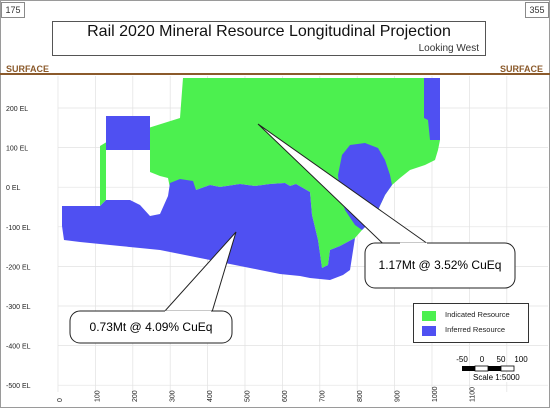 The height and width of the screenshot is (408, 550). Describe the element at coordinates (482, 359) in the screenshot. I see `scale-tick-label: 0` at that location.